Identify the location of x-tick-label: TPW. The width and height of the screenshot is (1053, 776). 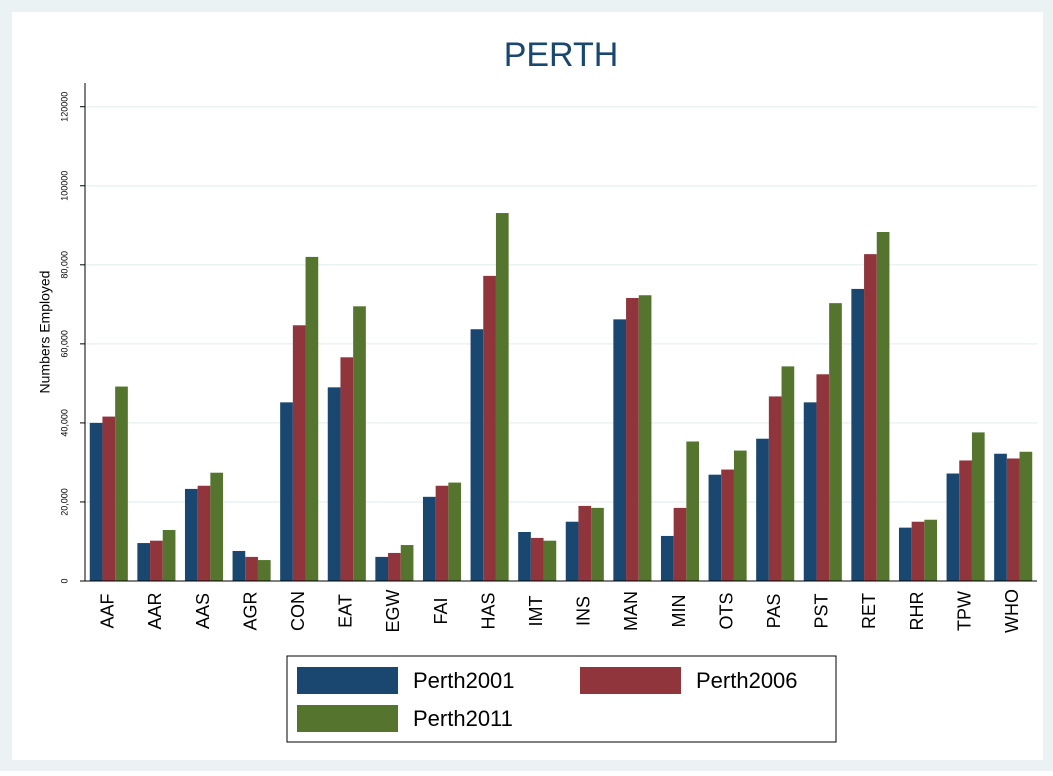
(964, 611).